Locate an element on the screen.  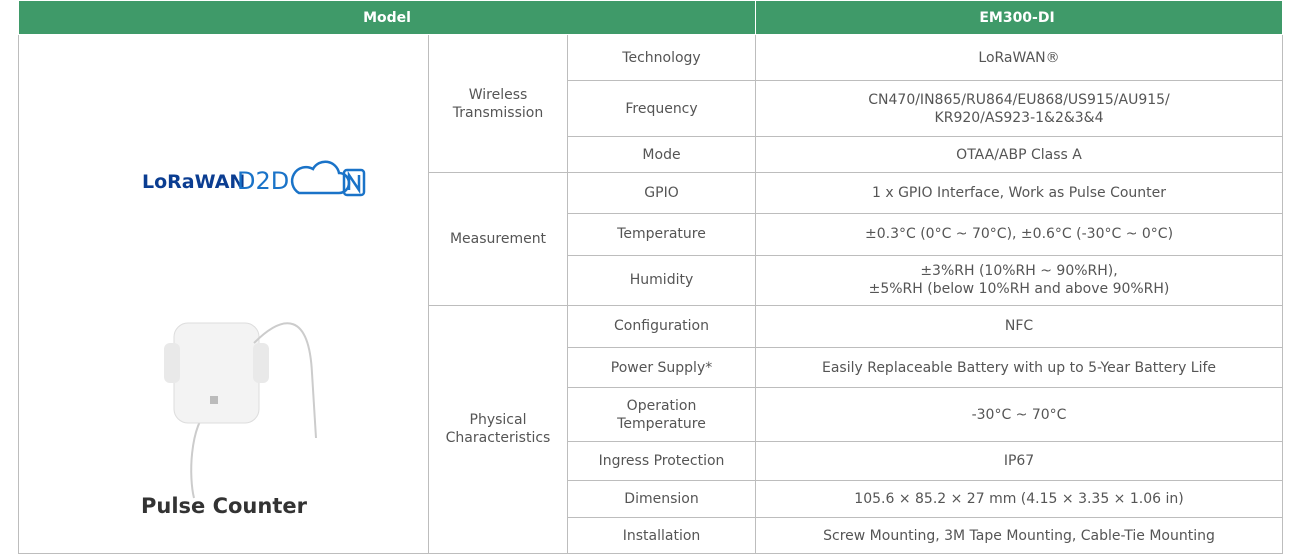
value-cell: IP67 is located at coordinates (1019, 461).